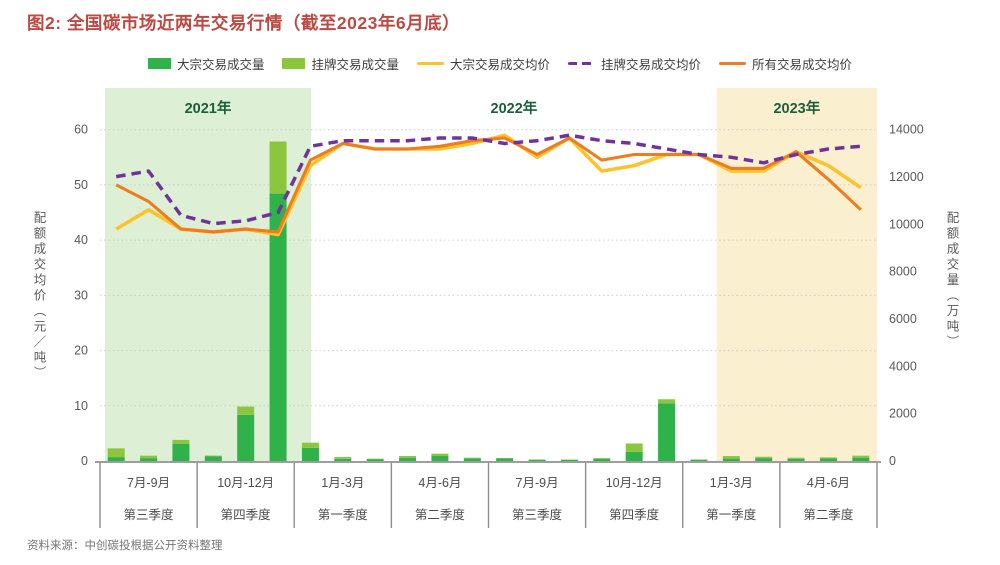 The height and width of the screenshot is (565, 1000). I want to click on x-group-quarter-label: 第四季度, so click(246, 514).